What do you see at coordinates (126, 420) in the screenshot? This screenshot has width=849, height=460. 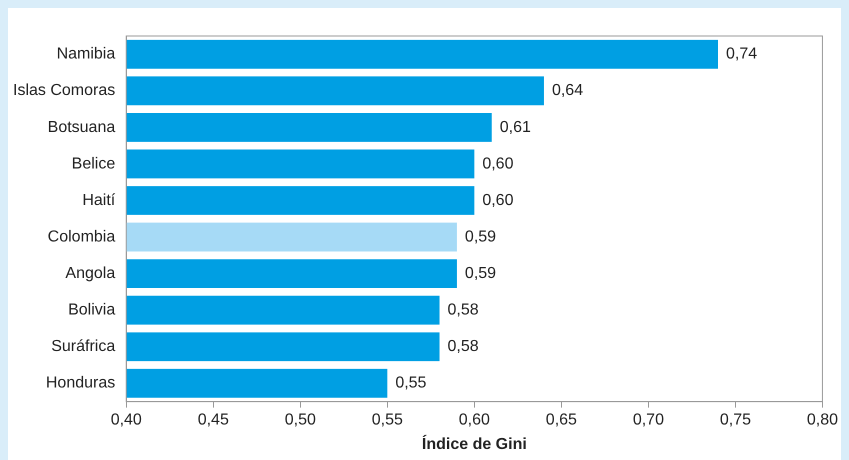 I see `x-tick-label: 0,40` at bounding box center [126, 420].